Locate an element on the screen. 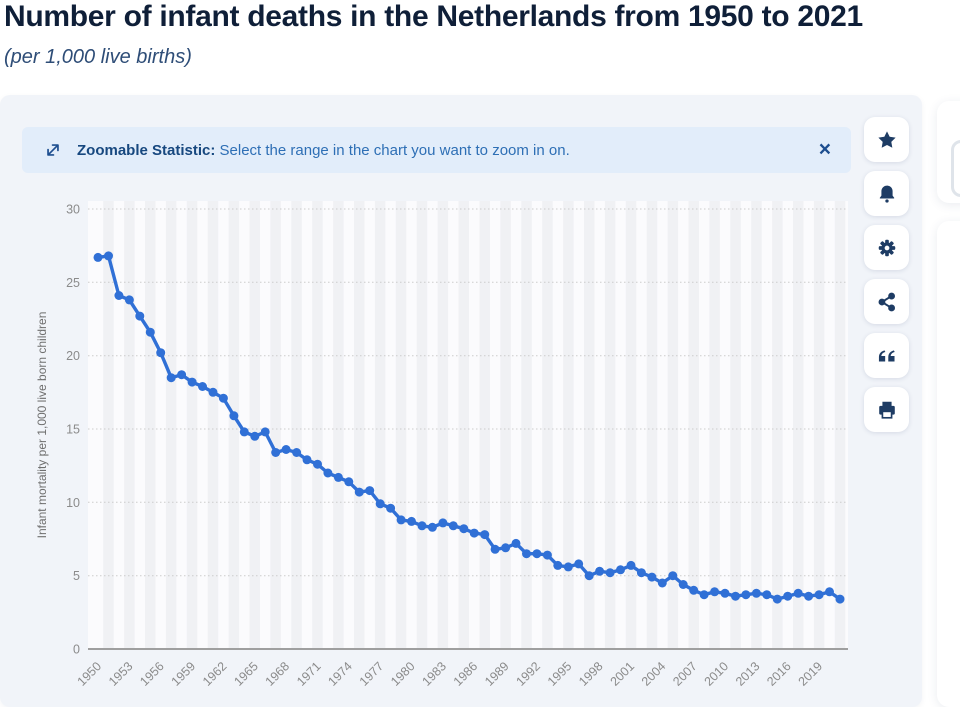  data-point-1999 is located at coordinates (610, 573).